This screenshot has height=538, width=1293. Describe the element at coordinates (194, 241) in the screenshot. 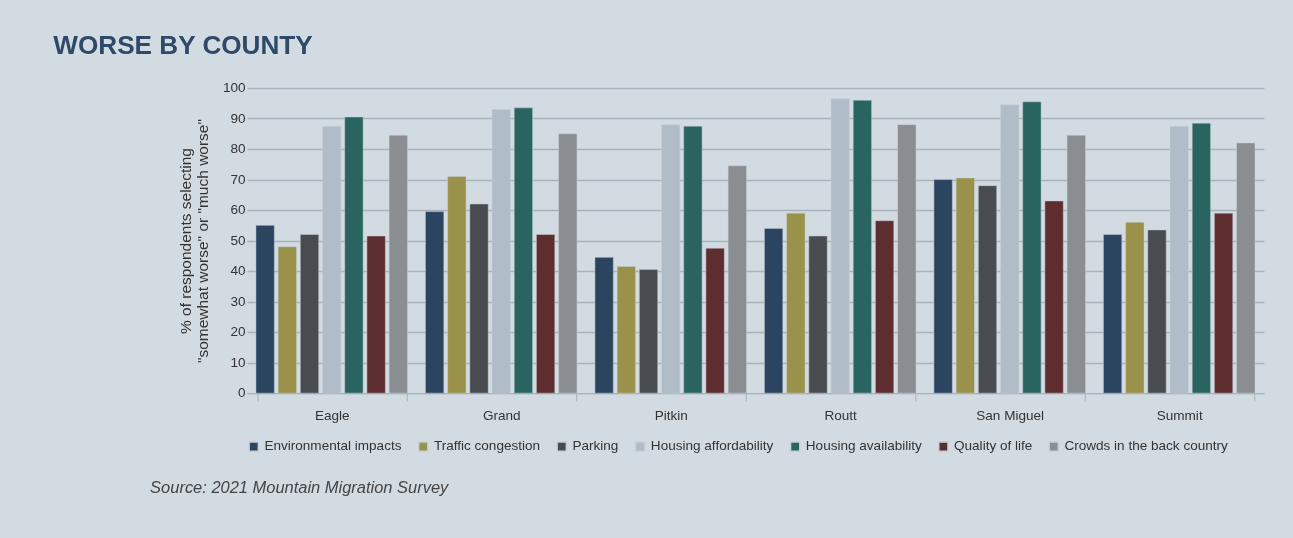

I see `y-axis-title: % of respondents selecting "somewhat worse" or "much worse"` at that location.